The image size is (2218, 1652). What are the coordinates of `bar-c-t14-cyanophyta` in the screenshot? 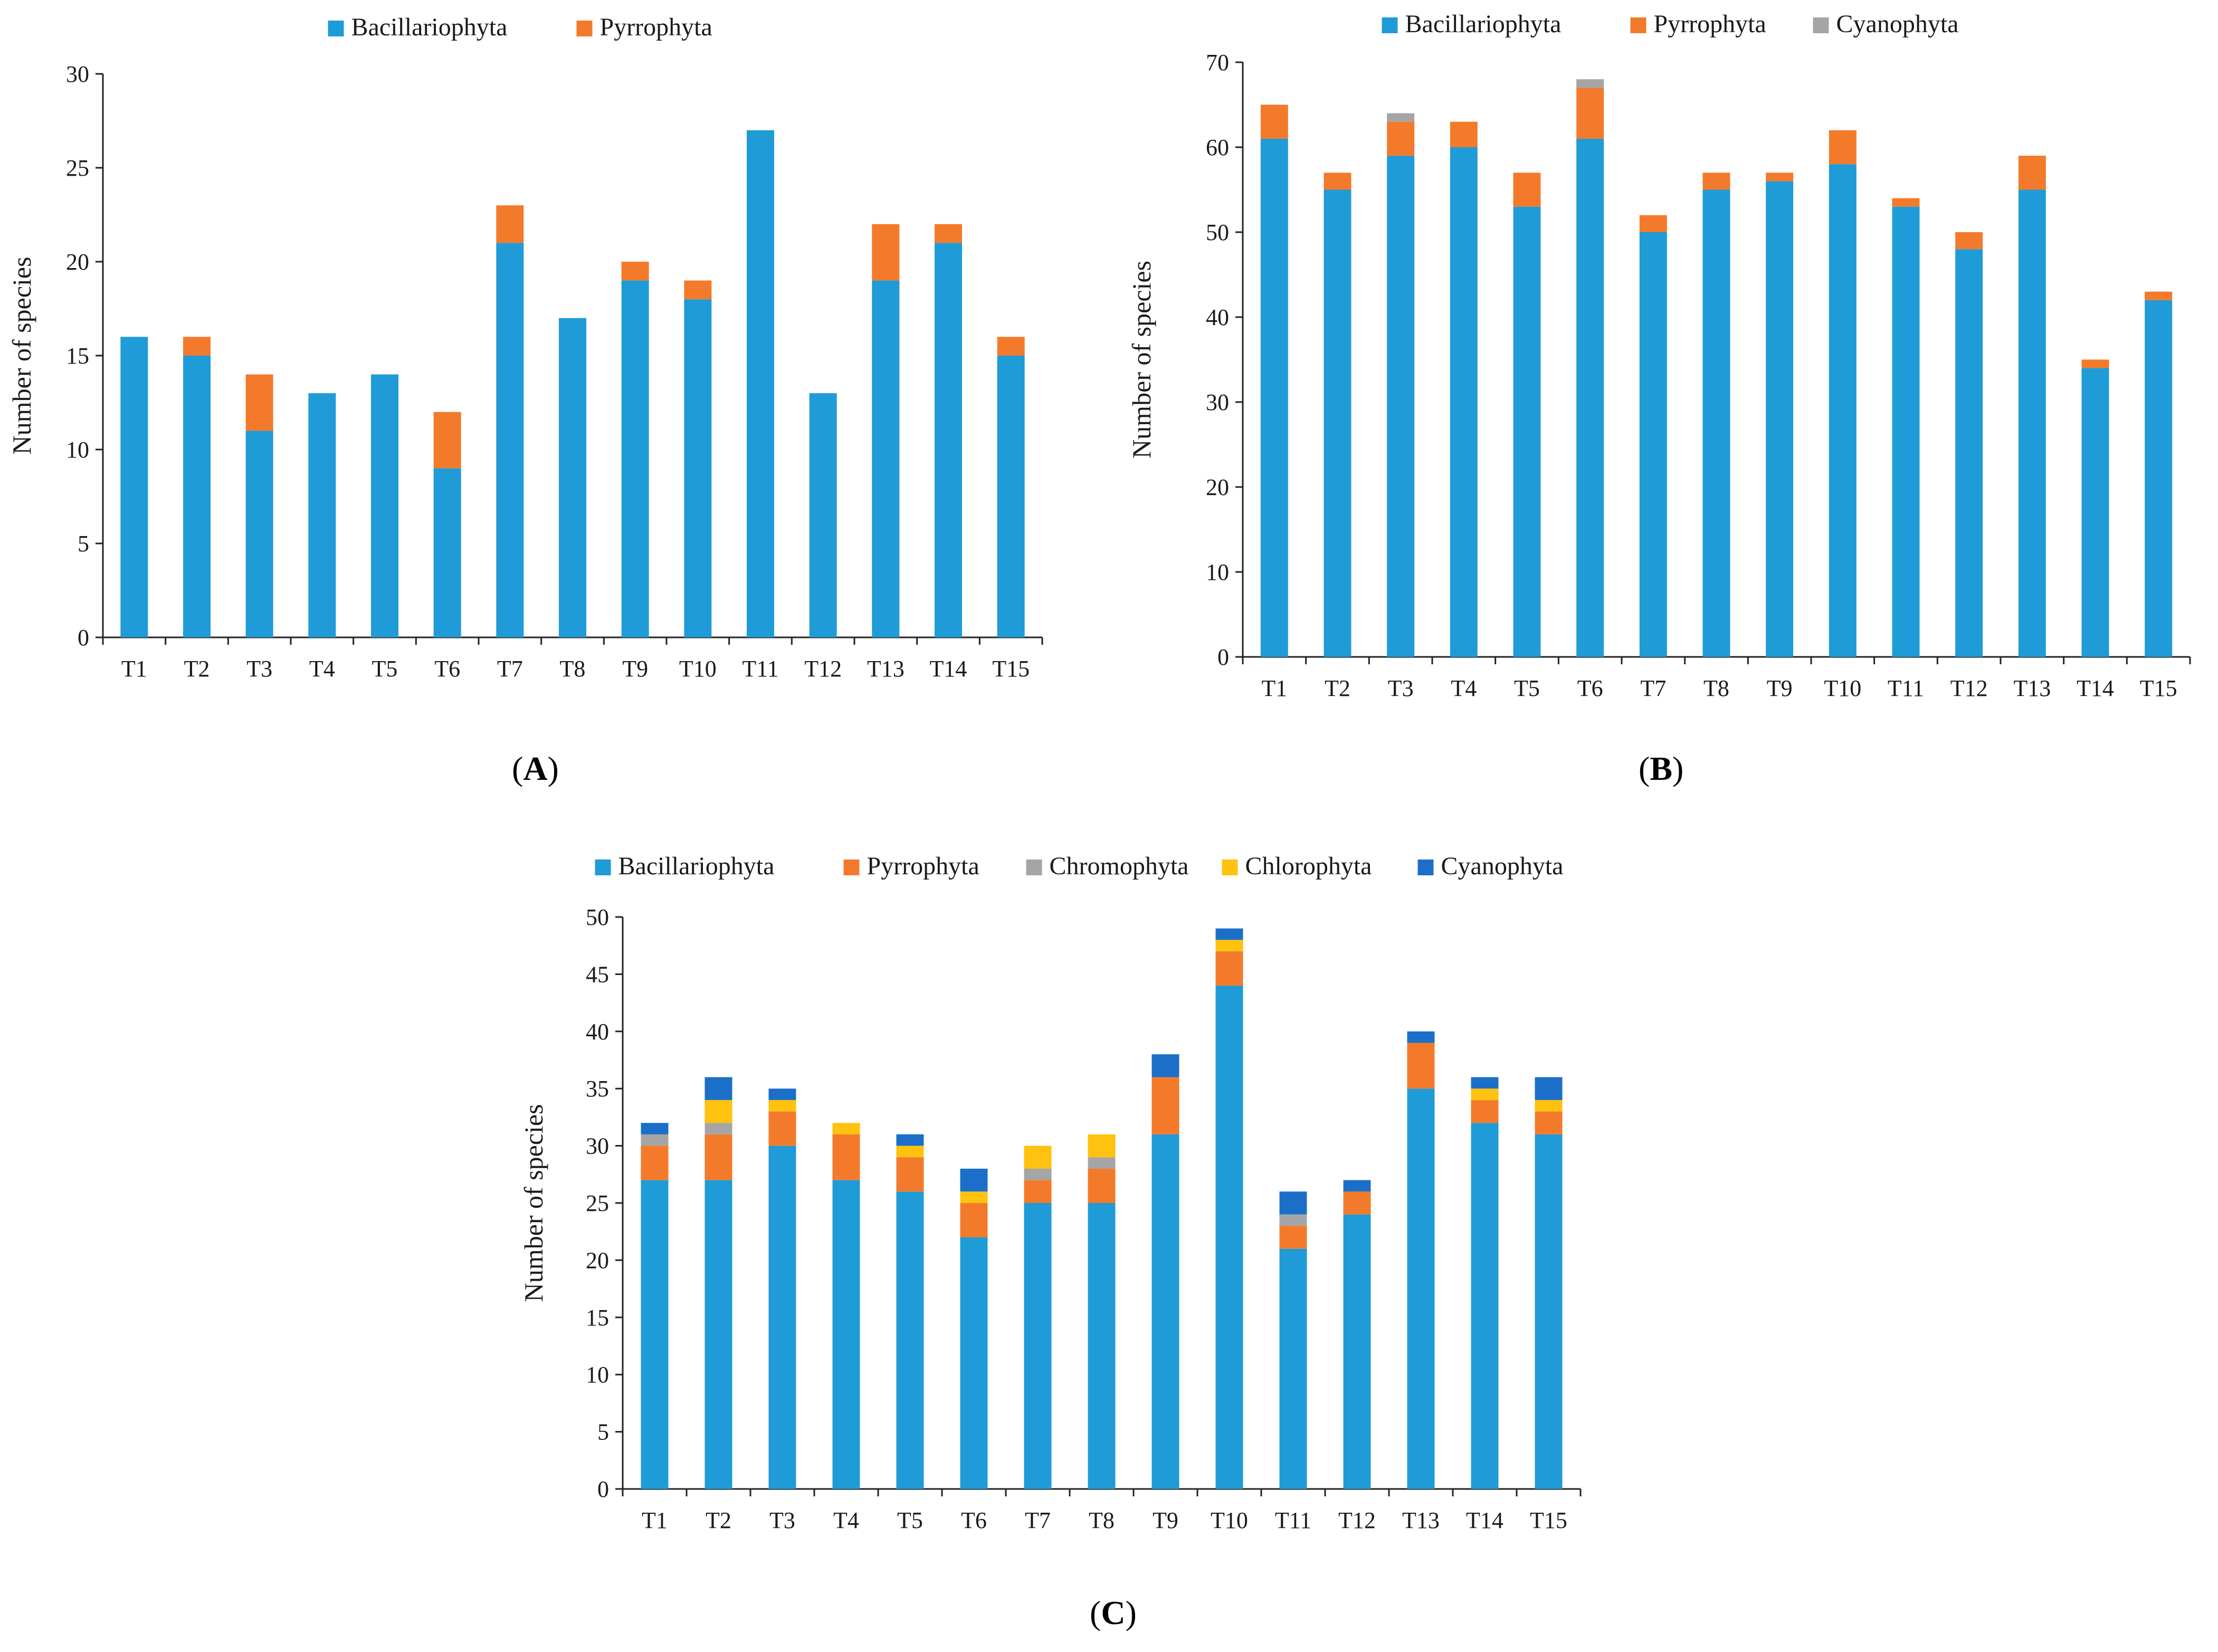 It's located at (1485, 1083).